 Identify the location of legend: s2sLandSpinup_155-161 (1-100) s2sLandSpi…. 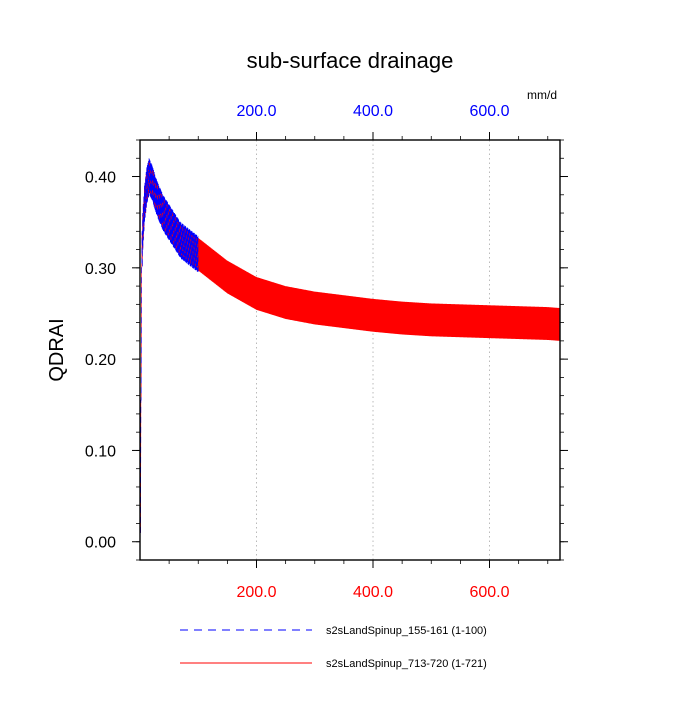
(333, 647).